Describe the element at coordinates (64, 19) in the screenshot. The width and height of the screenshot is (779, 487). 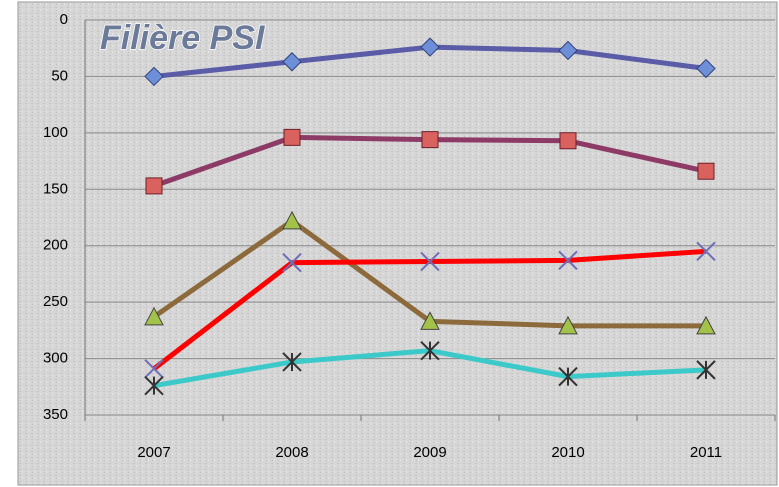
I see `y-tick-label: 0` at that location.